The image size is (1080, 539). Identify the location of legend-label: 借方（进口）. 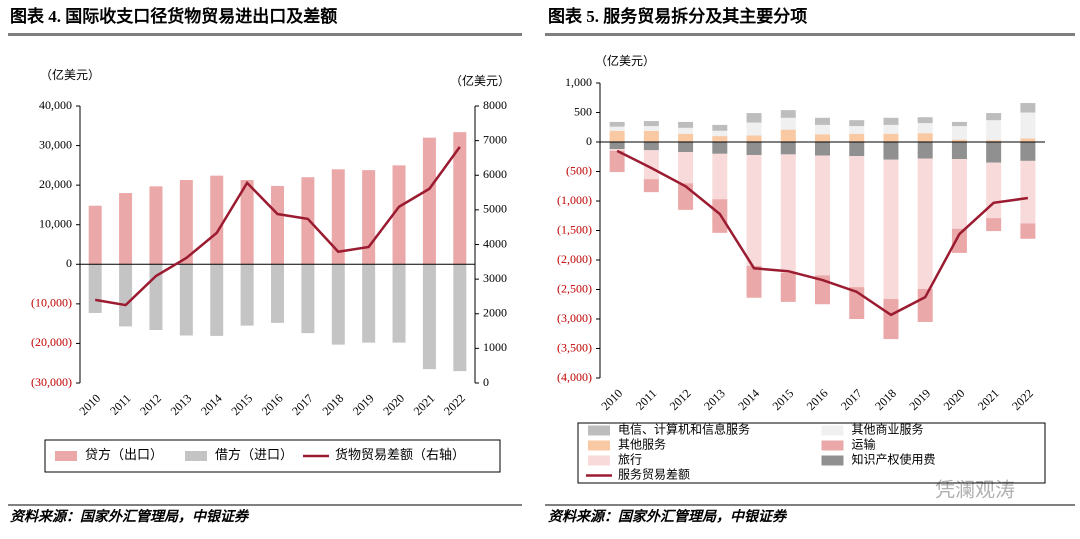
(254, 454).